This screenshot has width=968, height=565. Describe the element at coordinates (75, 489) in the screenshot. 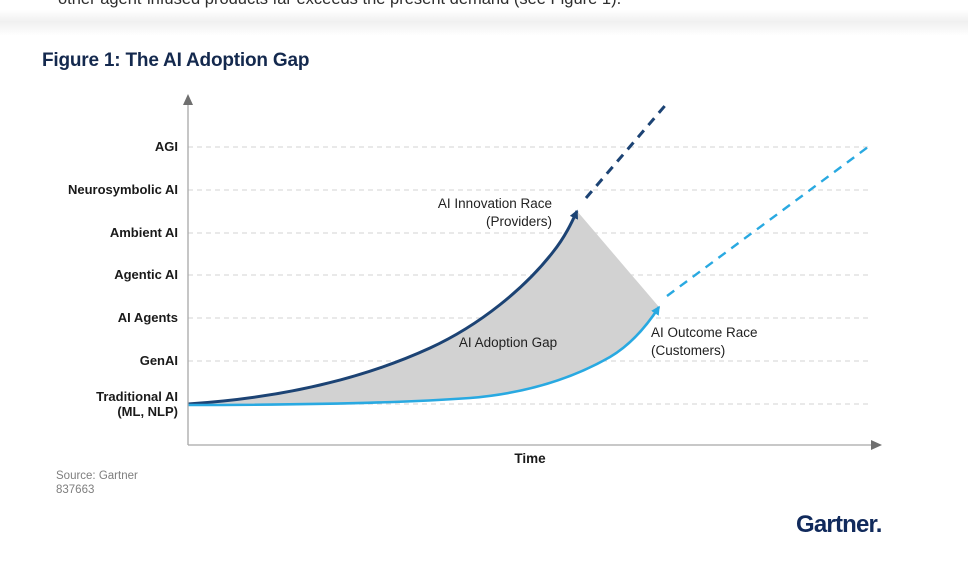

I see `source-note-line2: 837663` at that location.